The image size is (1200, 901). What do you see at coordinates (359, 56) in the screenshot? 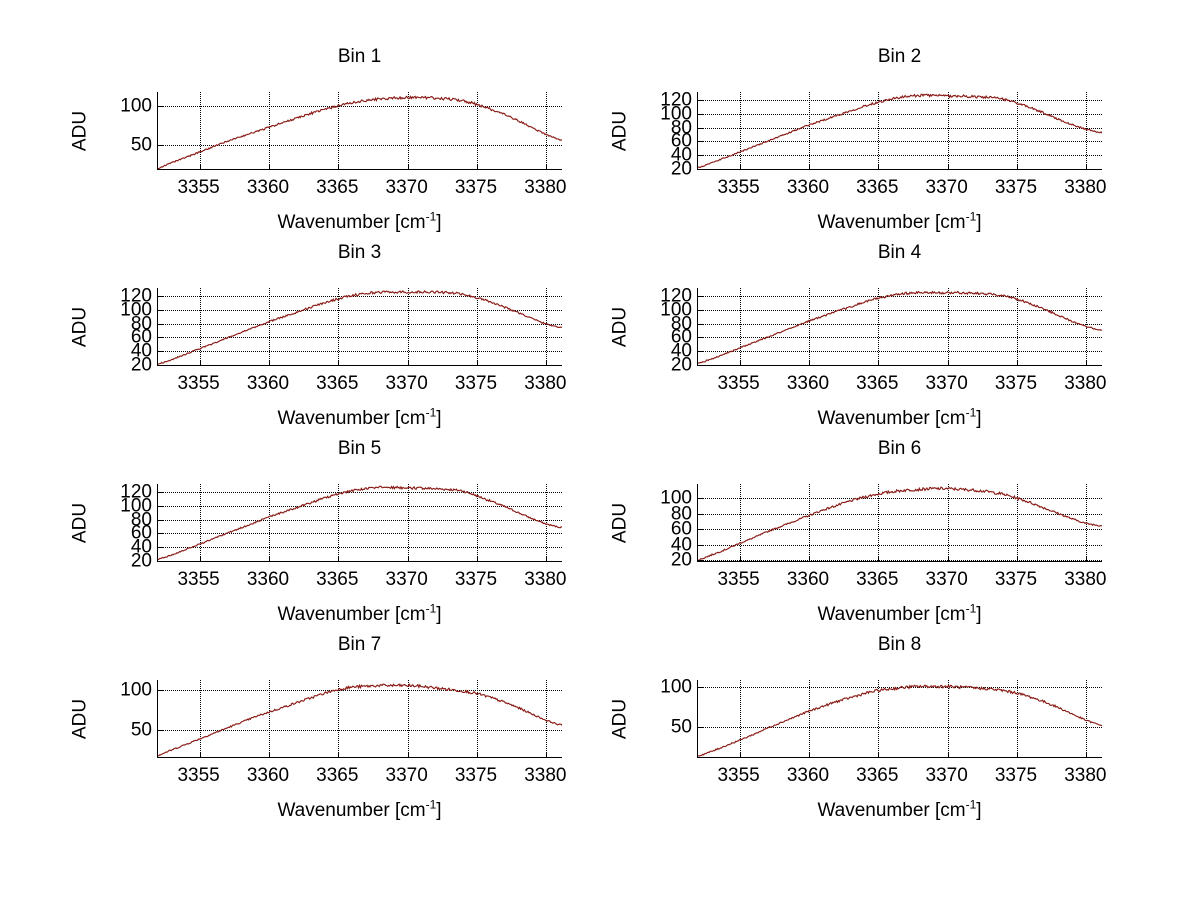
I see `subplot-title: Bin 1` at bounding box center [359, 56].